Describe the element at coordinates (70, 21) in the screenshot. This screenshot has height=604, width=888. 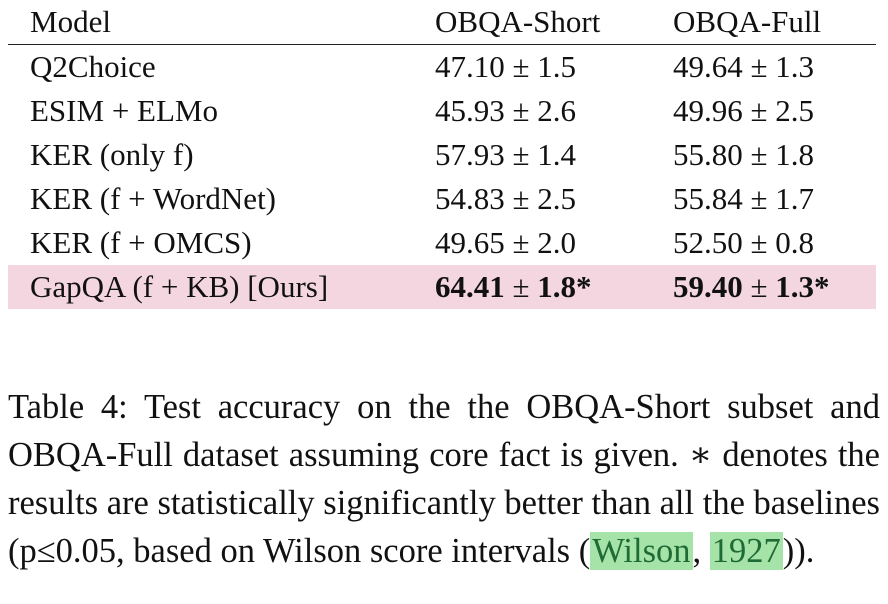
I see `header-model: Model` at that location.